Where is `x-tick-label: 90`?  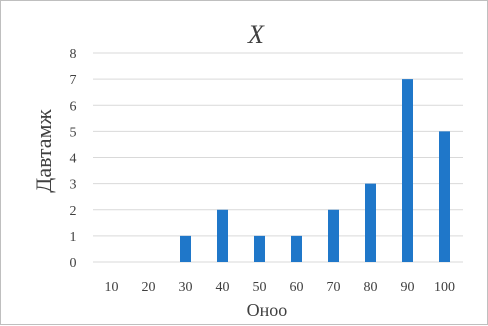
x-tick-label: 90 is located at coordinates (408, 287).